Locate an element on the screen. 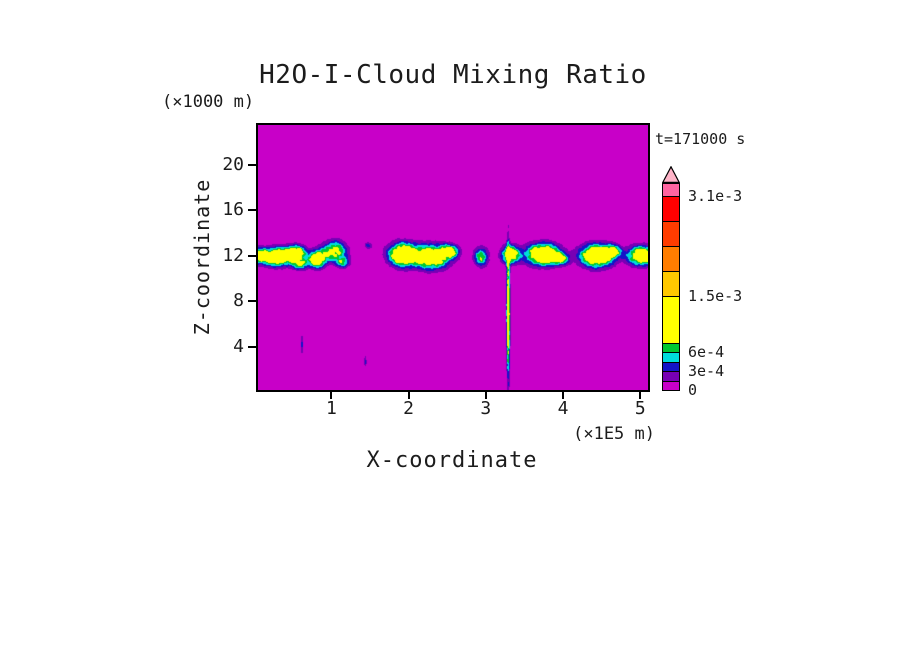  colorbar-tick-label: 1.5e-3 is located at coordinates (715, 296).